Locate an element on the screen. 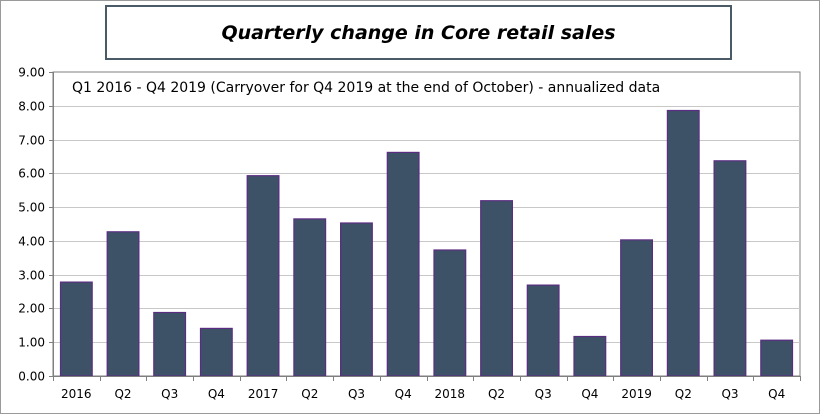 This screenshot has width=820, height=414. y-tick-label: 3.00 is located at coordinates (31, 276).